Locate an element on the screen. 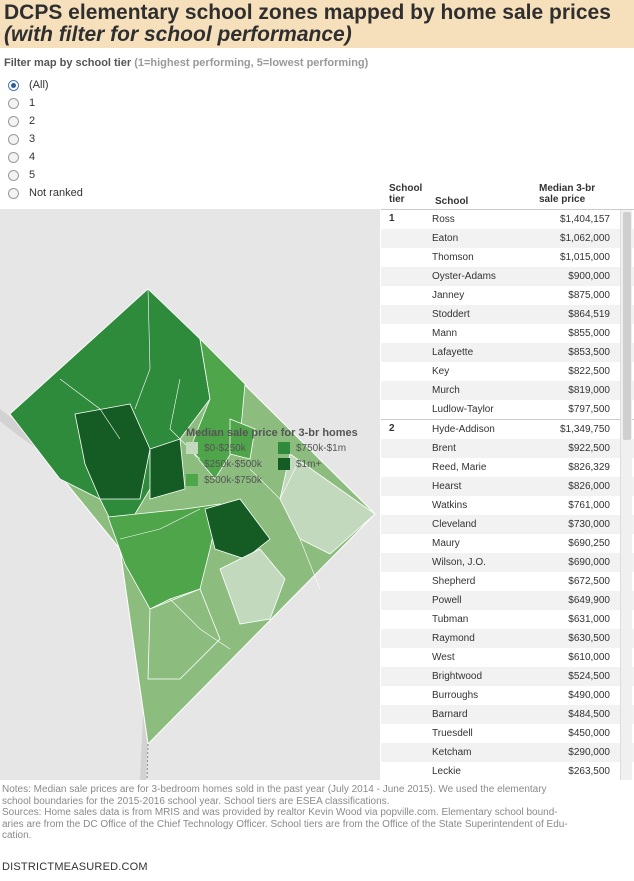 This screenshot has height=881, width=634. table-row: Burroughs $490,000 is located at coordinates (507, 695).